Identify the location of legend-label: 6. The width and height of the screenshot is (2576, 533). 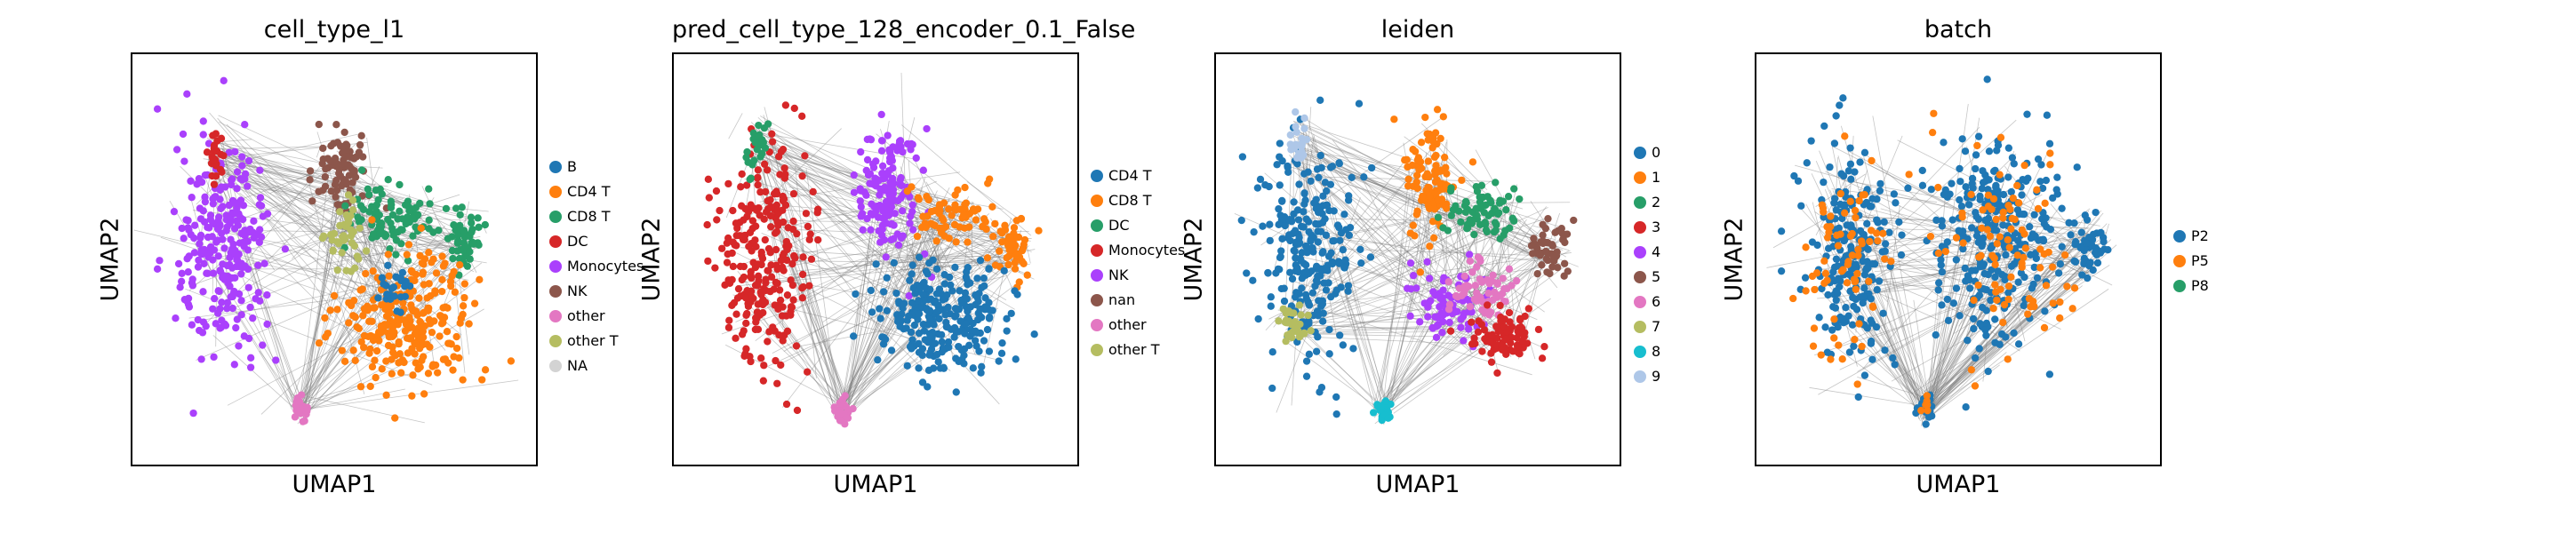
(1656, 301).